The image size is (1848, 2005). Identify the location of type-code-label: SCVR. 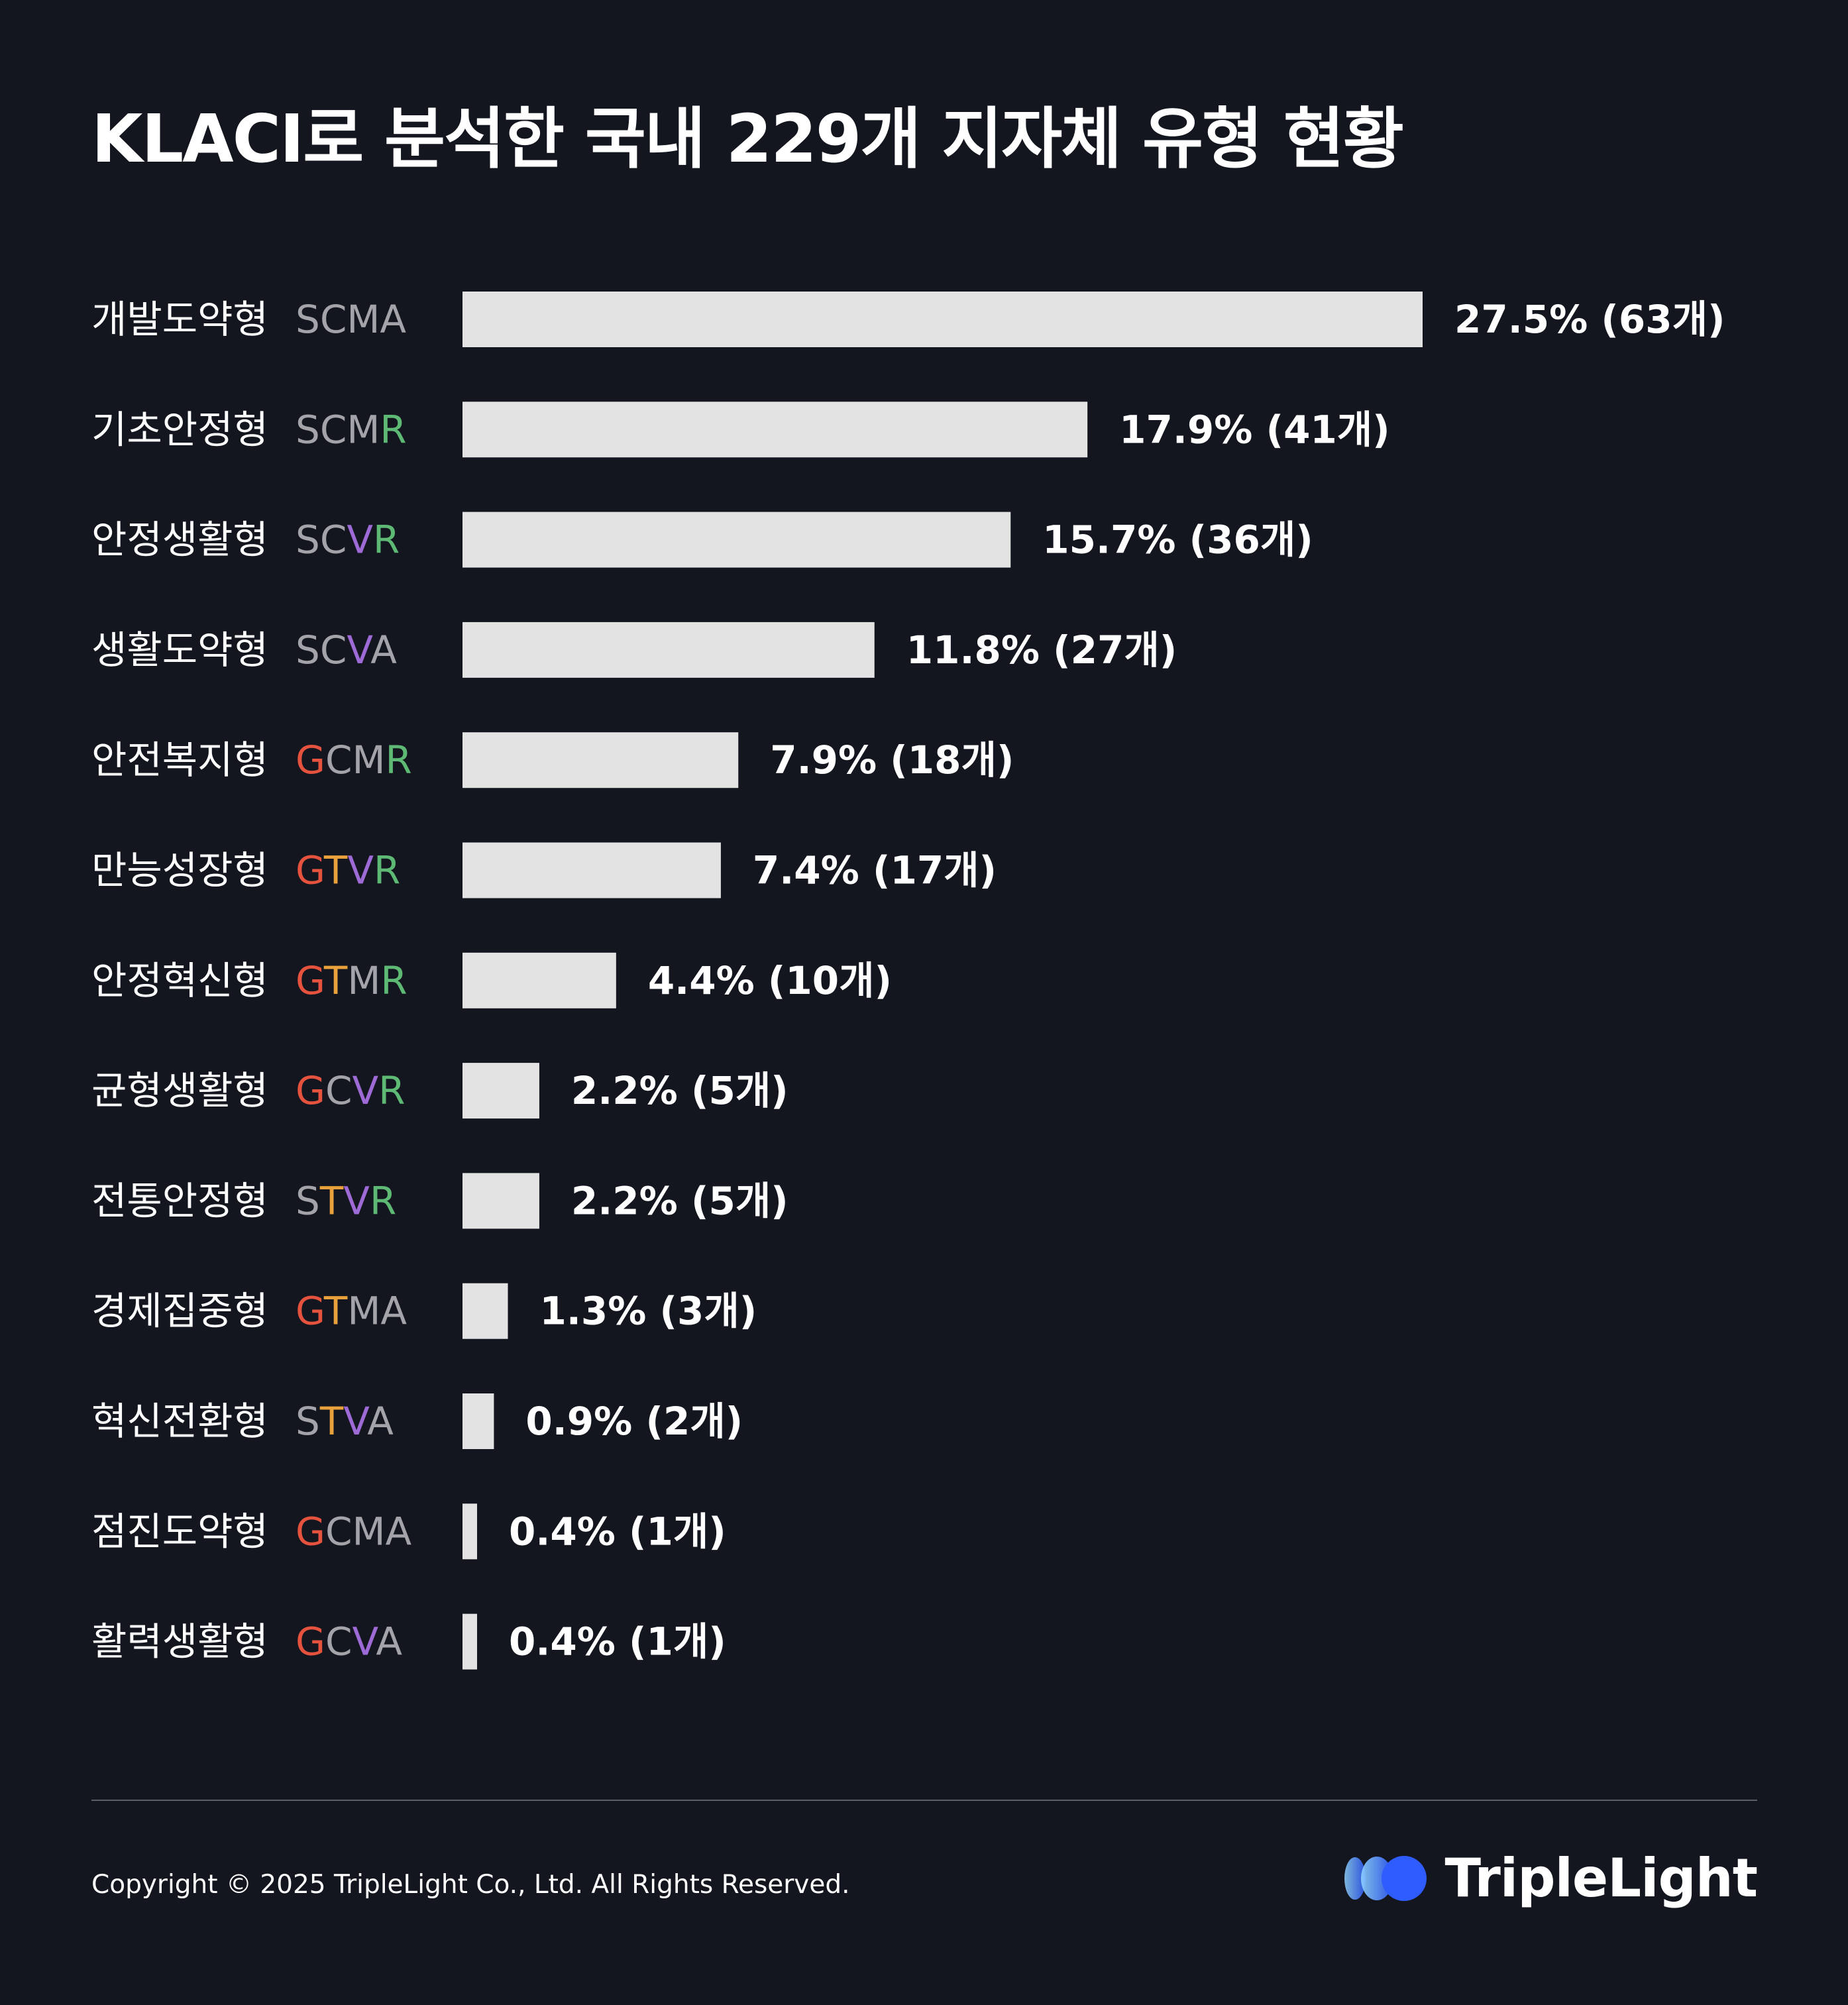
(348, 540).